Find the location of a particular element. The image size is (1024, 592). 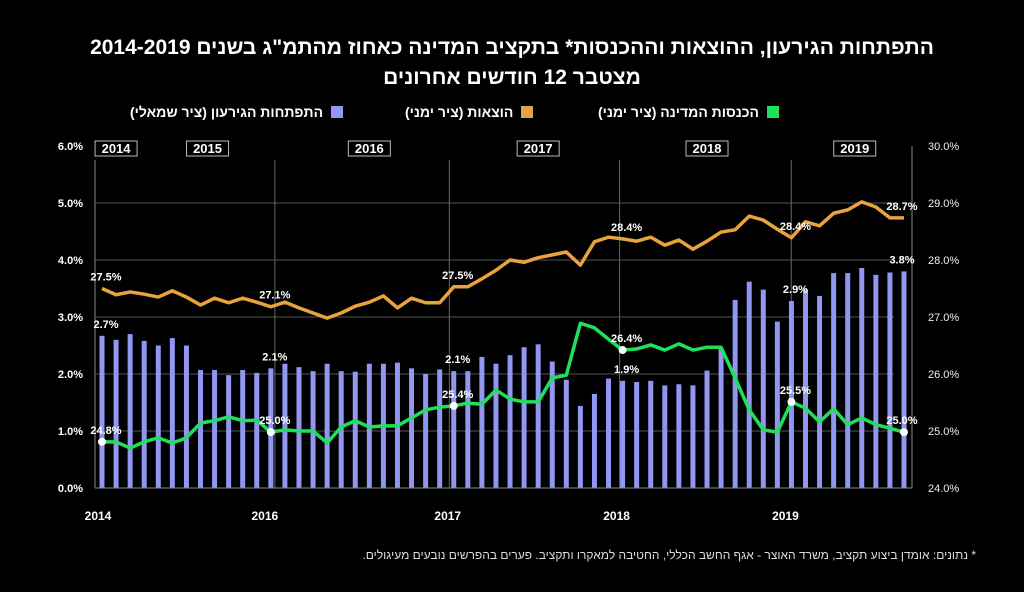

expenses-data-label: 27.1% is located at coordinates (274, 296).